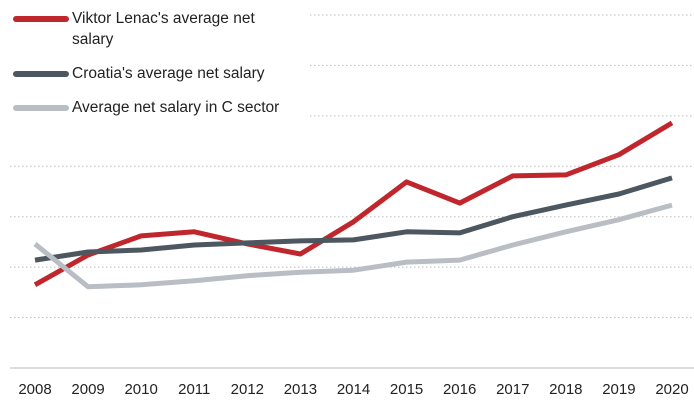 The width and height of the screenshot is (694, 401). I want to click on legend-item: Croatia's average net salary, so click(148, 73).